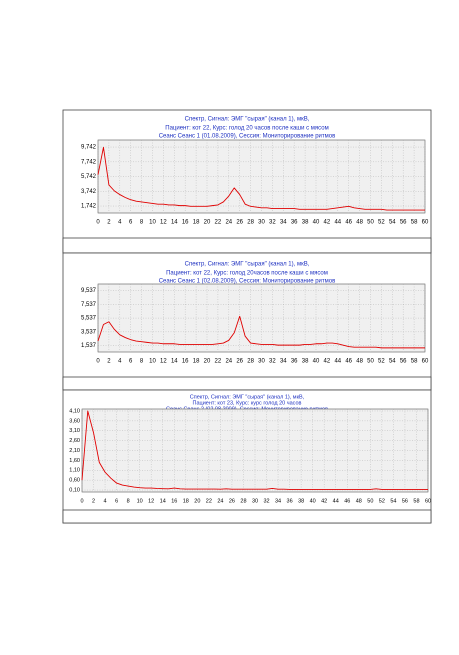 The width and height of the screenshot is (459, 655). I want to click on y-tick-label: 5,742, so click(89, 177).